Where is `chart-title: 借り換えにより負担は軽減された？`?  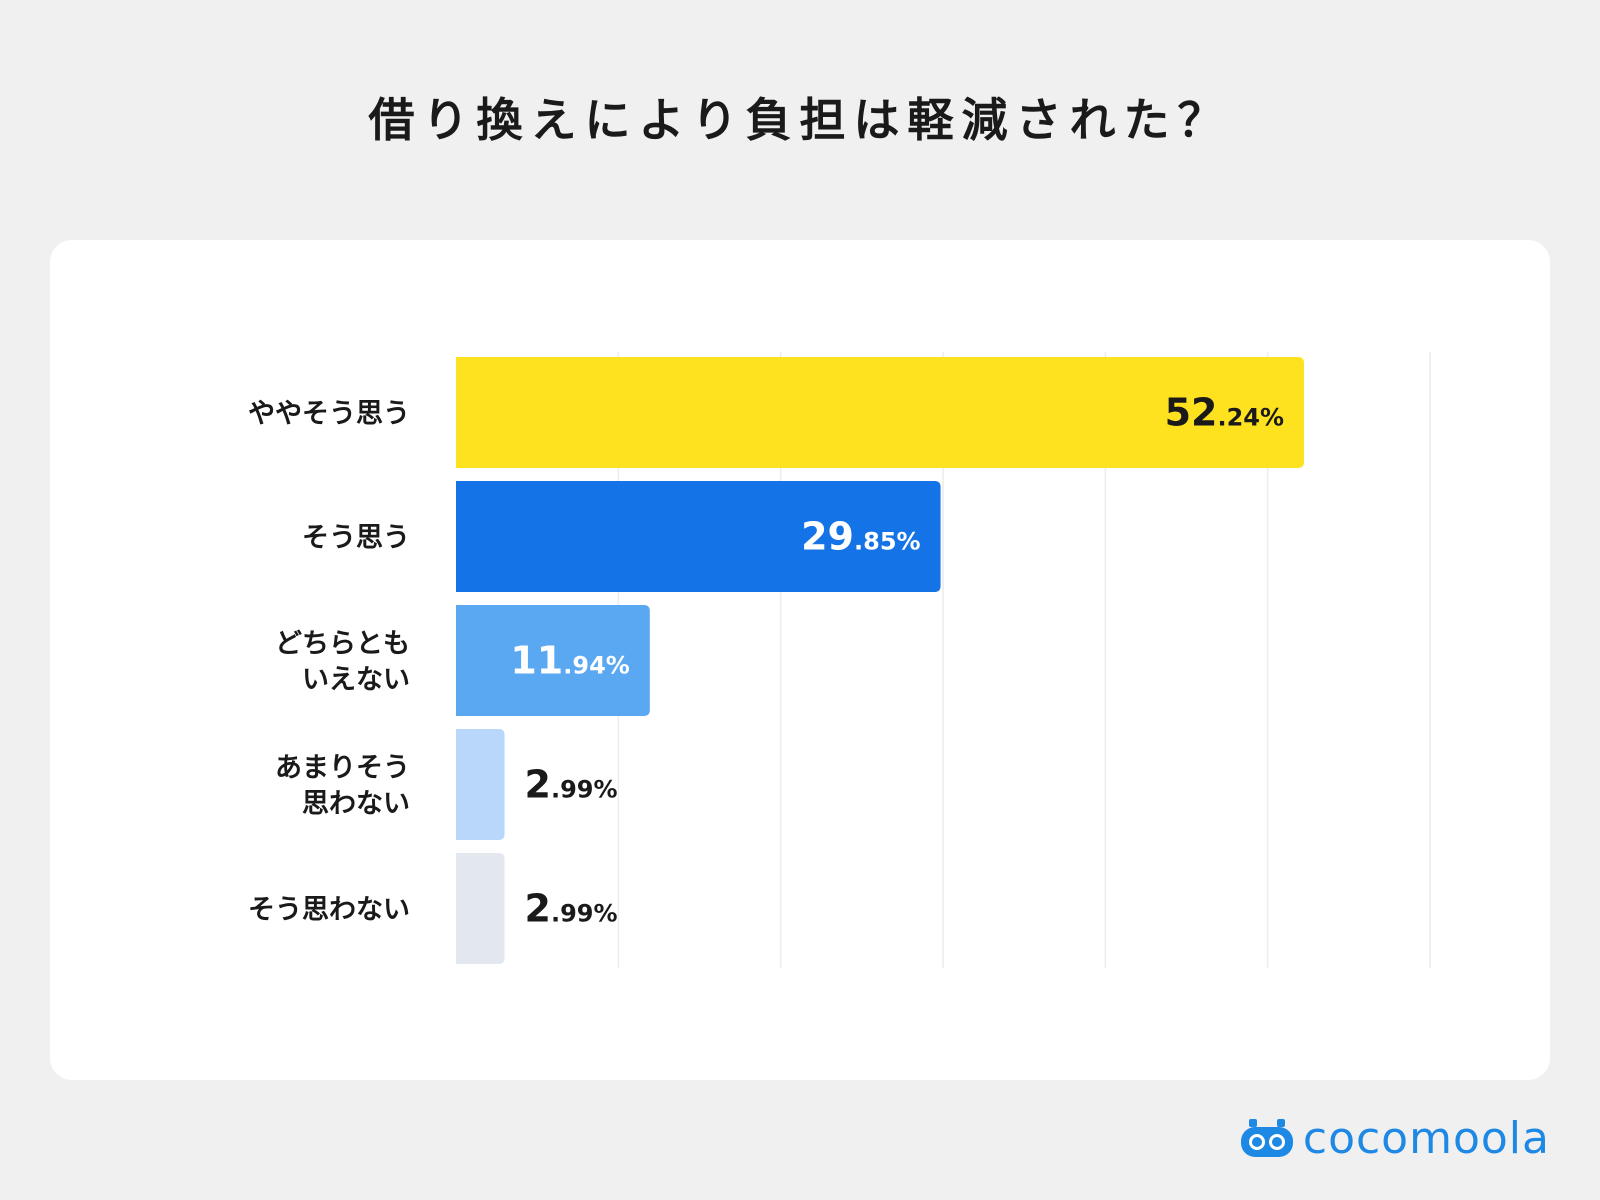
chart-title: 借り換えにより負担は軽減された？ is located at coordinates (800, 120).